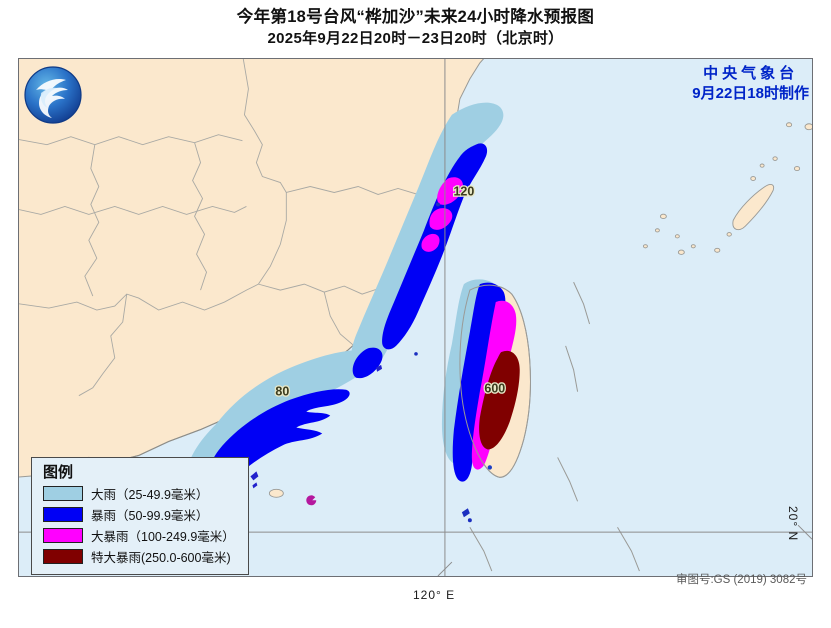  Describe the element at coordinates (793, 524) in the screenshot. I see `latitude-label: 20° N` at that location.